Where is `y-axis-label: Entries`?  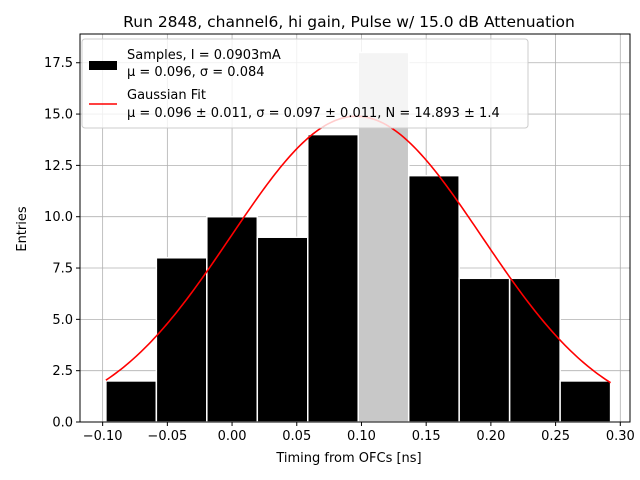 y-axis-label: Entries is located at coordinates (22, 229).